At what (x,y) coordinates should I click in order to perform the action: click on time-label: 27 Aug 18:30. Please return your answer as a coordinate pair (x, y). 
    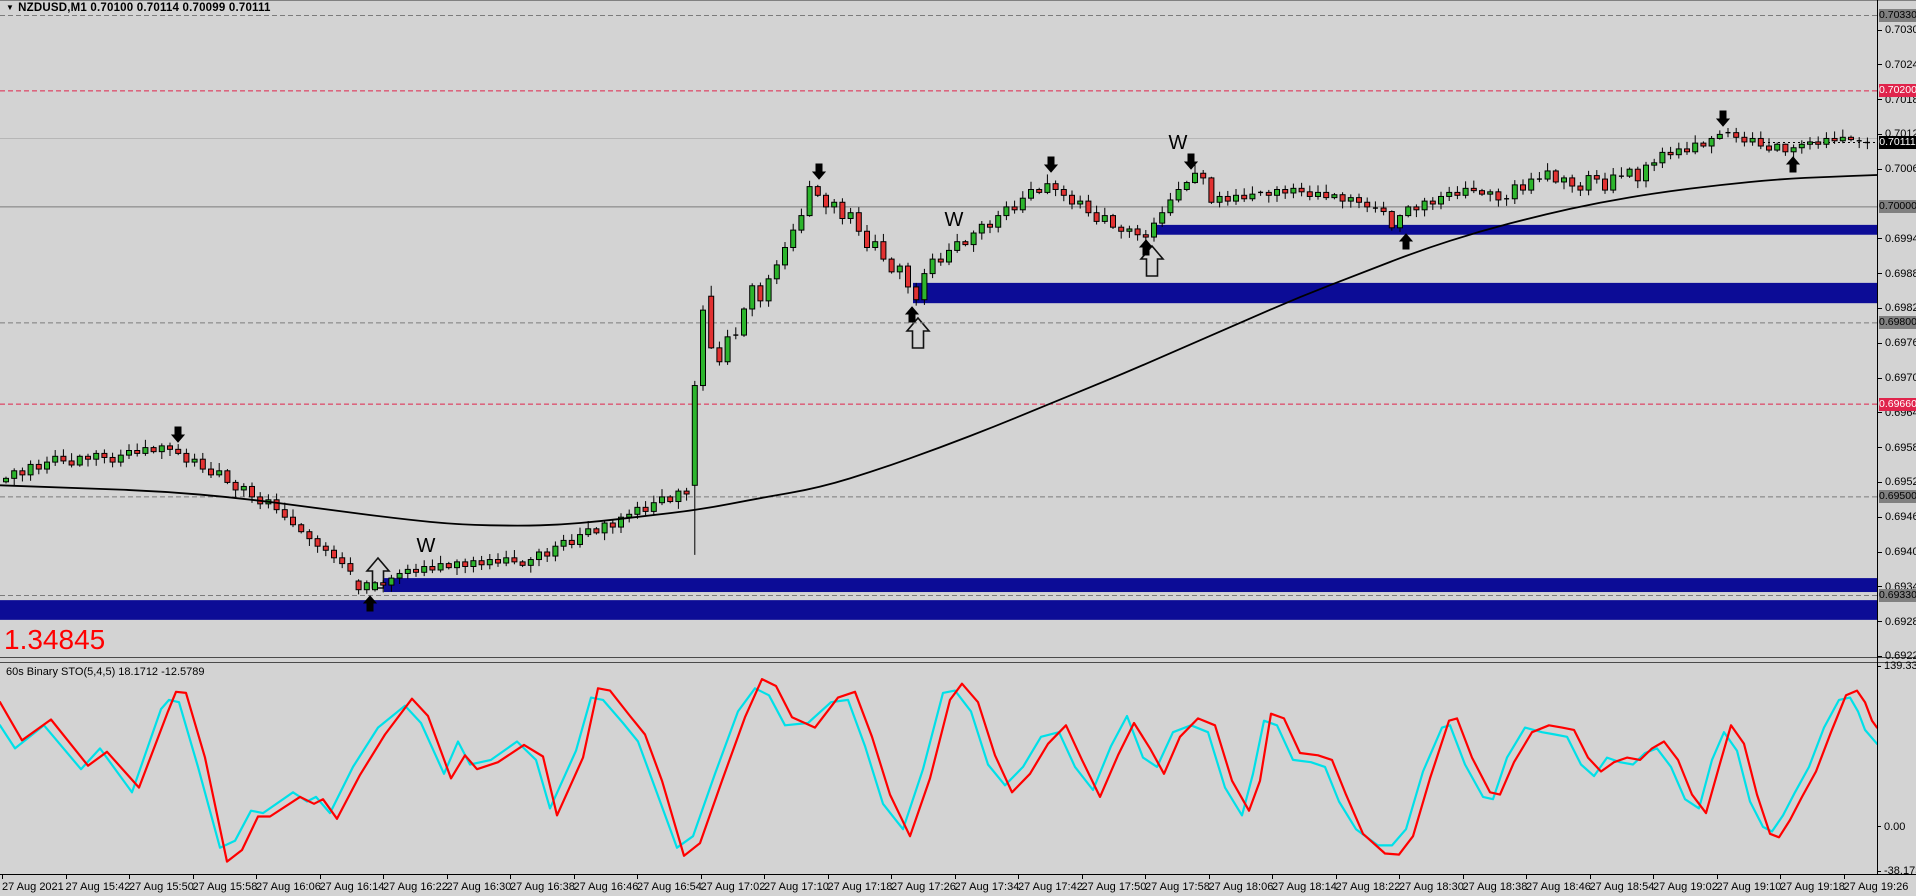
    Looking at the image, I should click on (1431, 887).